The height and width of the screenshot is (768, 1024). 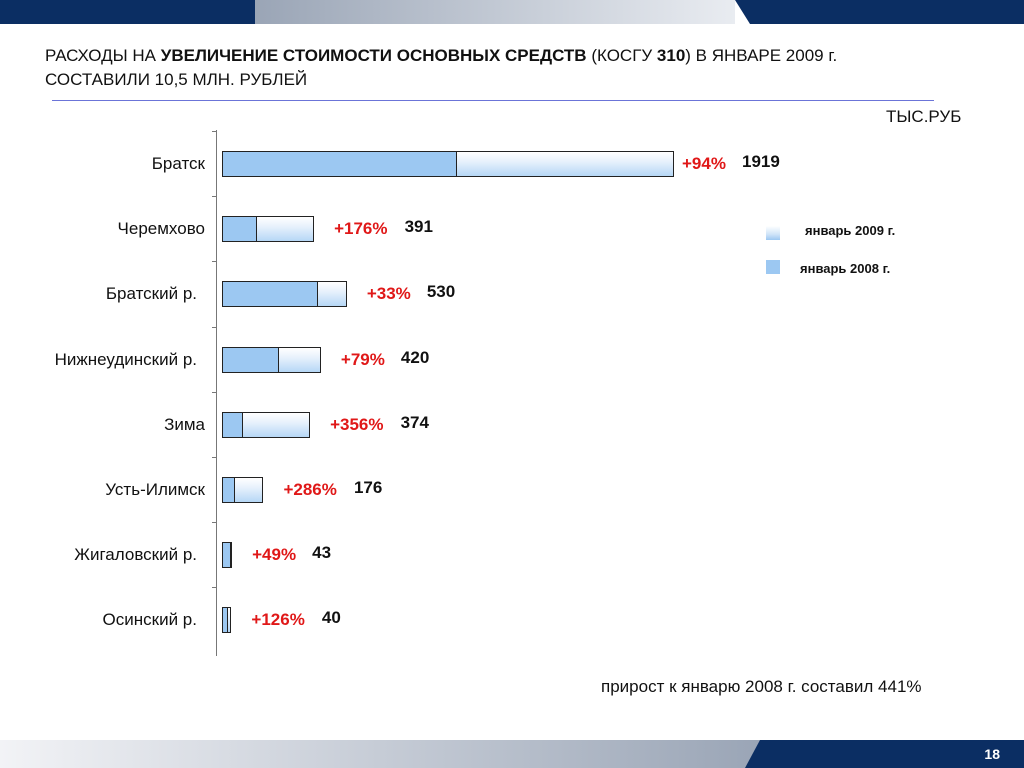 I want to click on growth-label: +94%, so click(x=704, y=163).